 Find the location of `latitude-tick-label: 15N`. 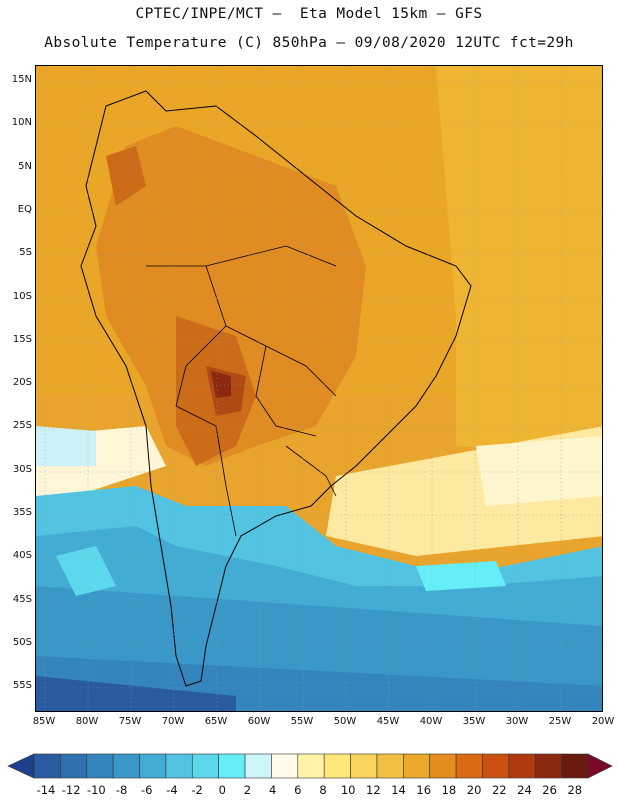

latitude-tick-label: 15N is located at coordinates (21, 79).